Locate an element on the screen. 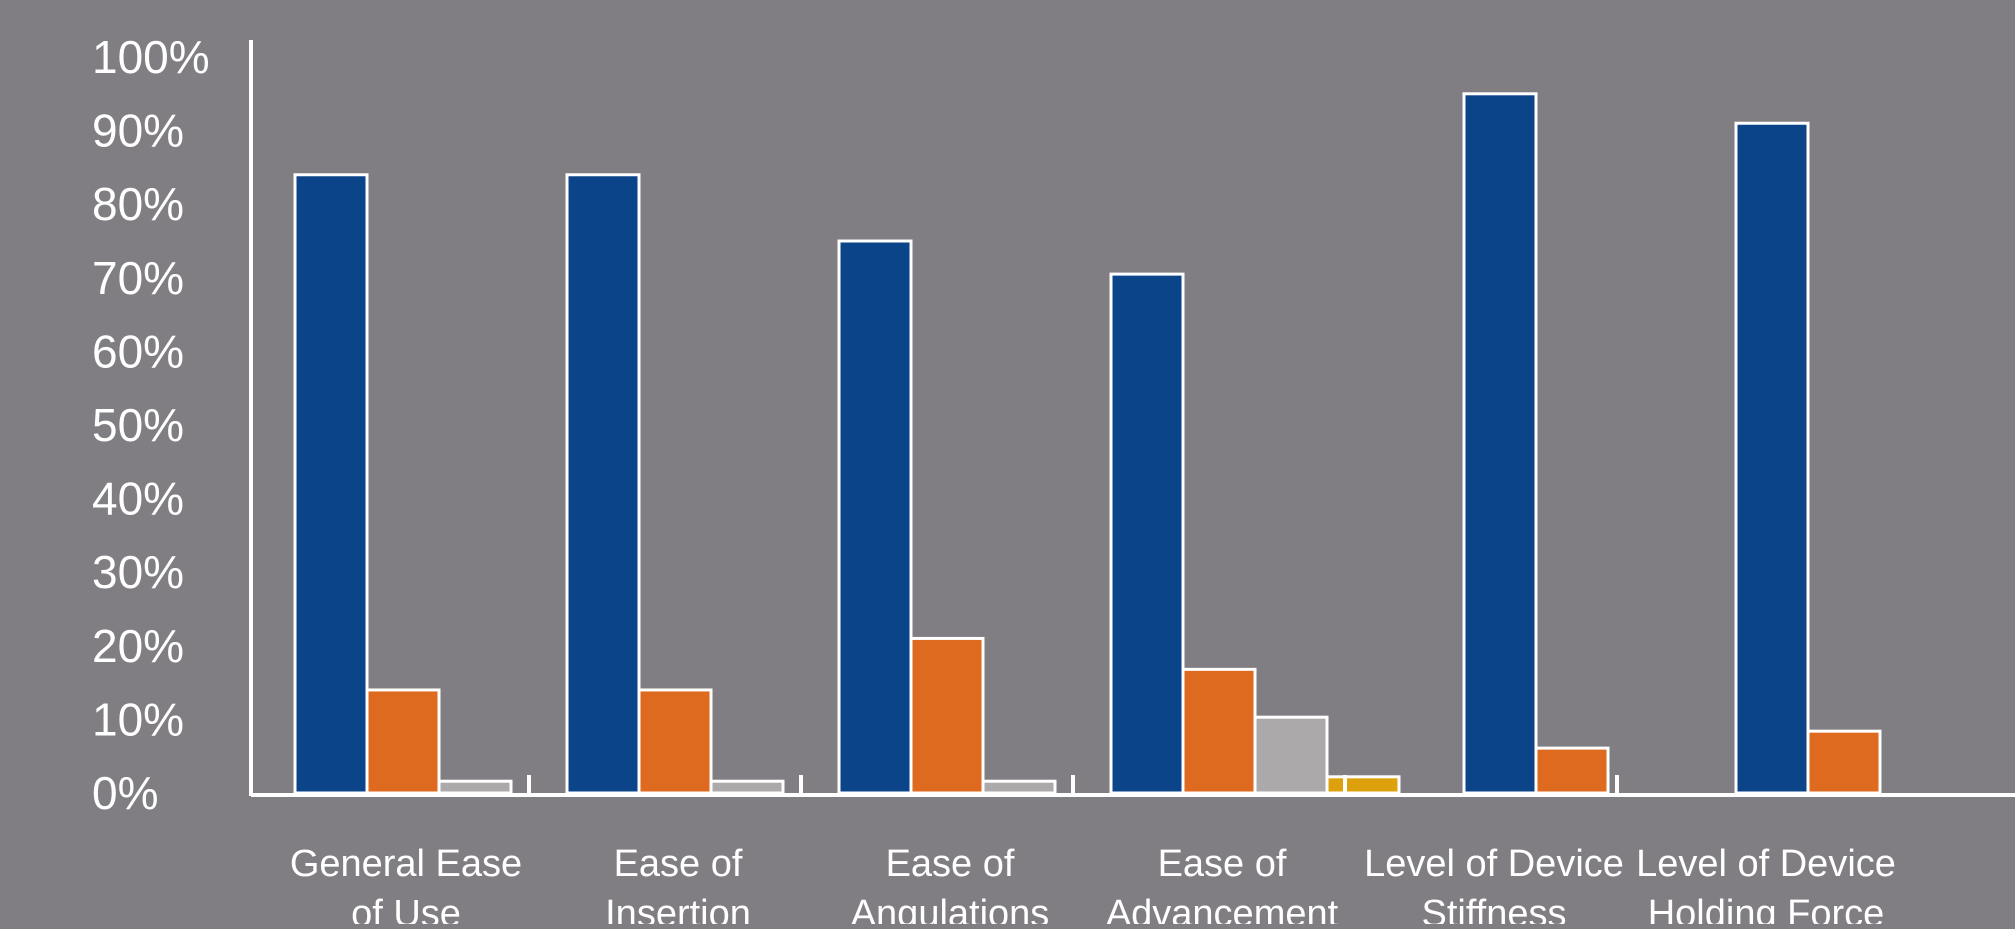  y-tick-label: 80% is located at coordinates (138, 204).